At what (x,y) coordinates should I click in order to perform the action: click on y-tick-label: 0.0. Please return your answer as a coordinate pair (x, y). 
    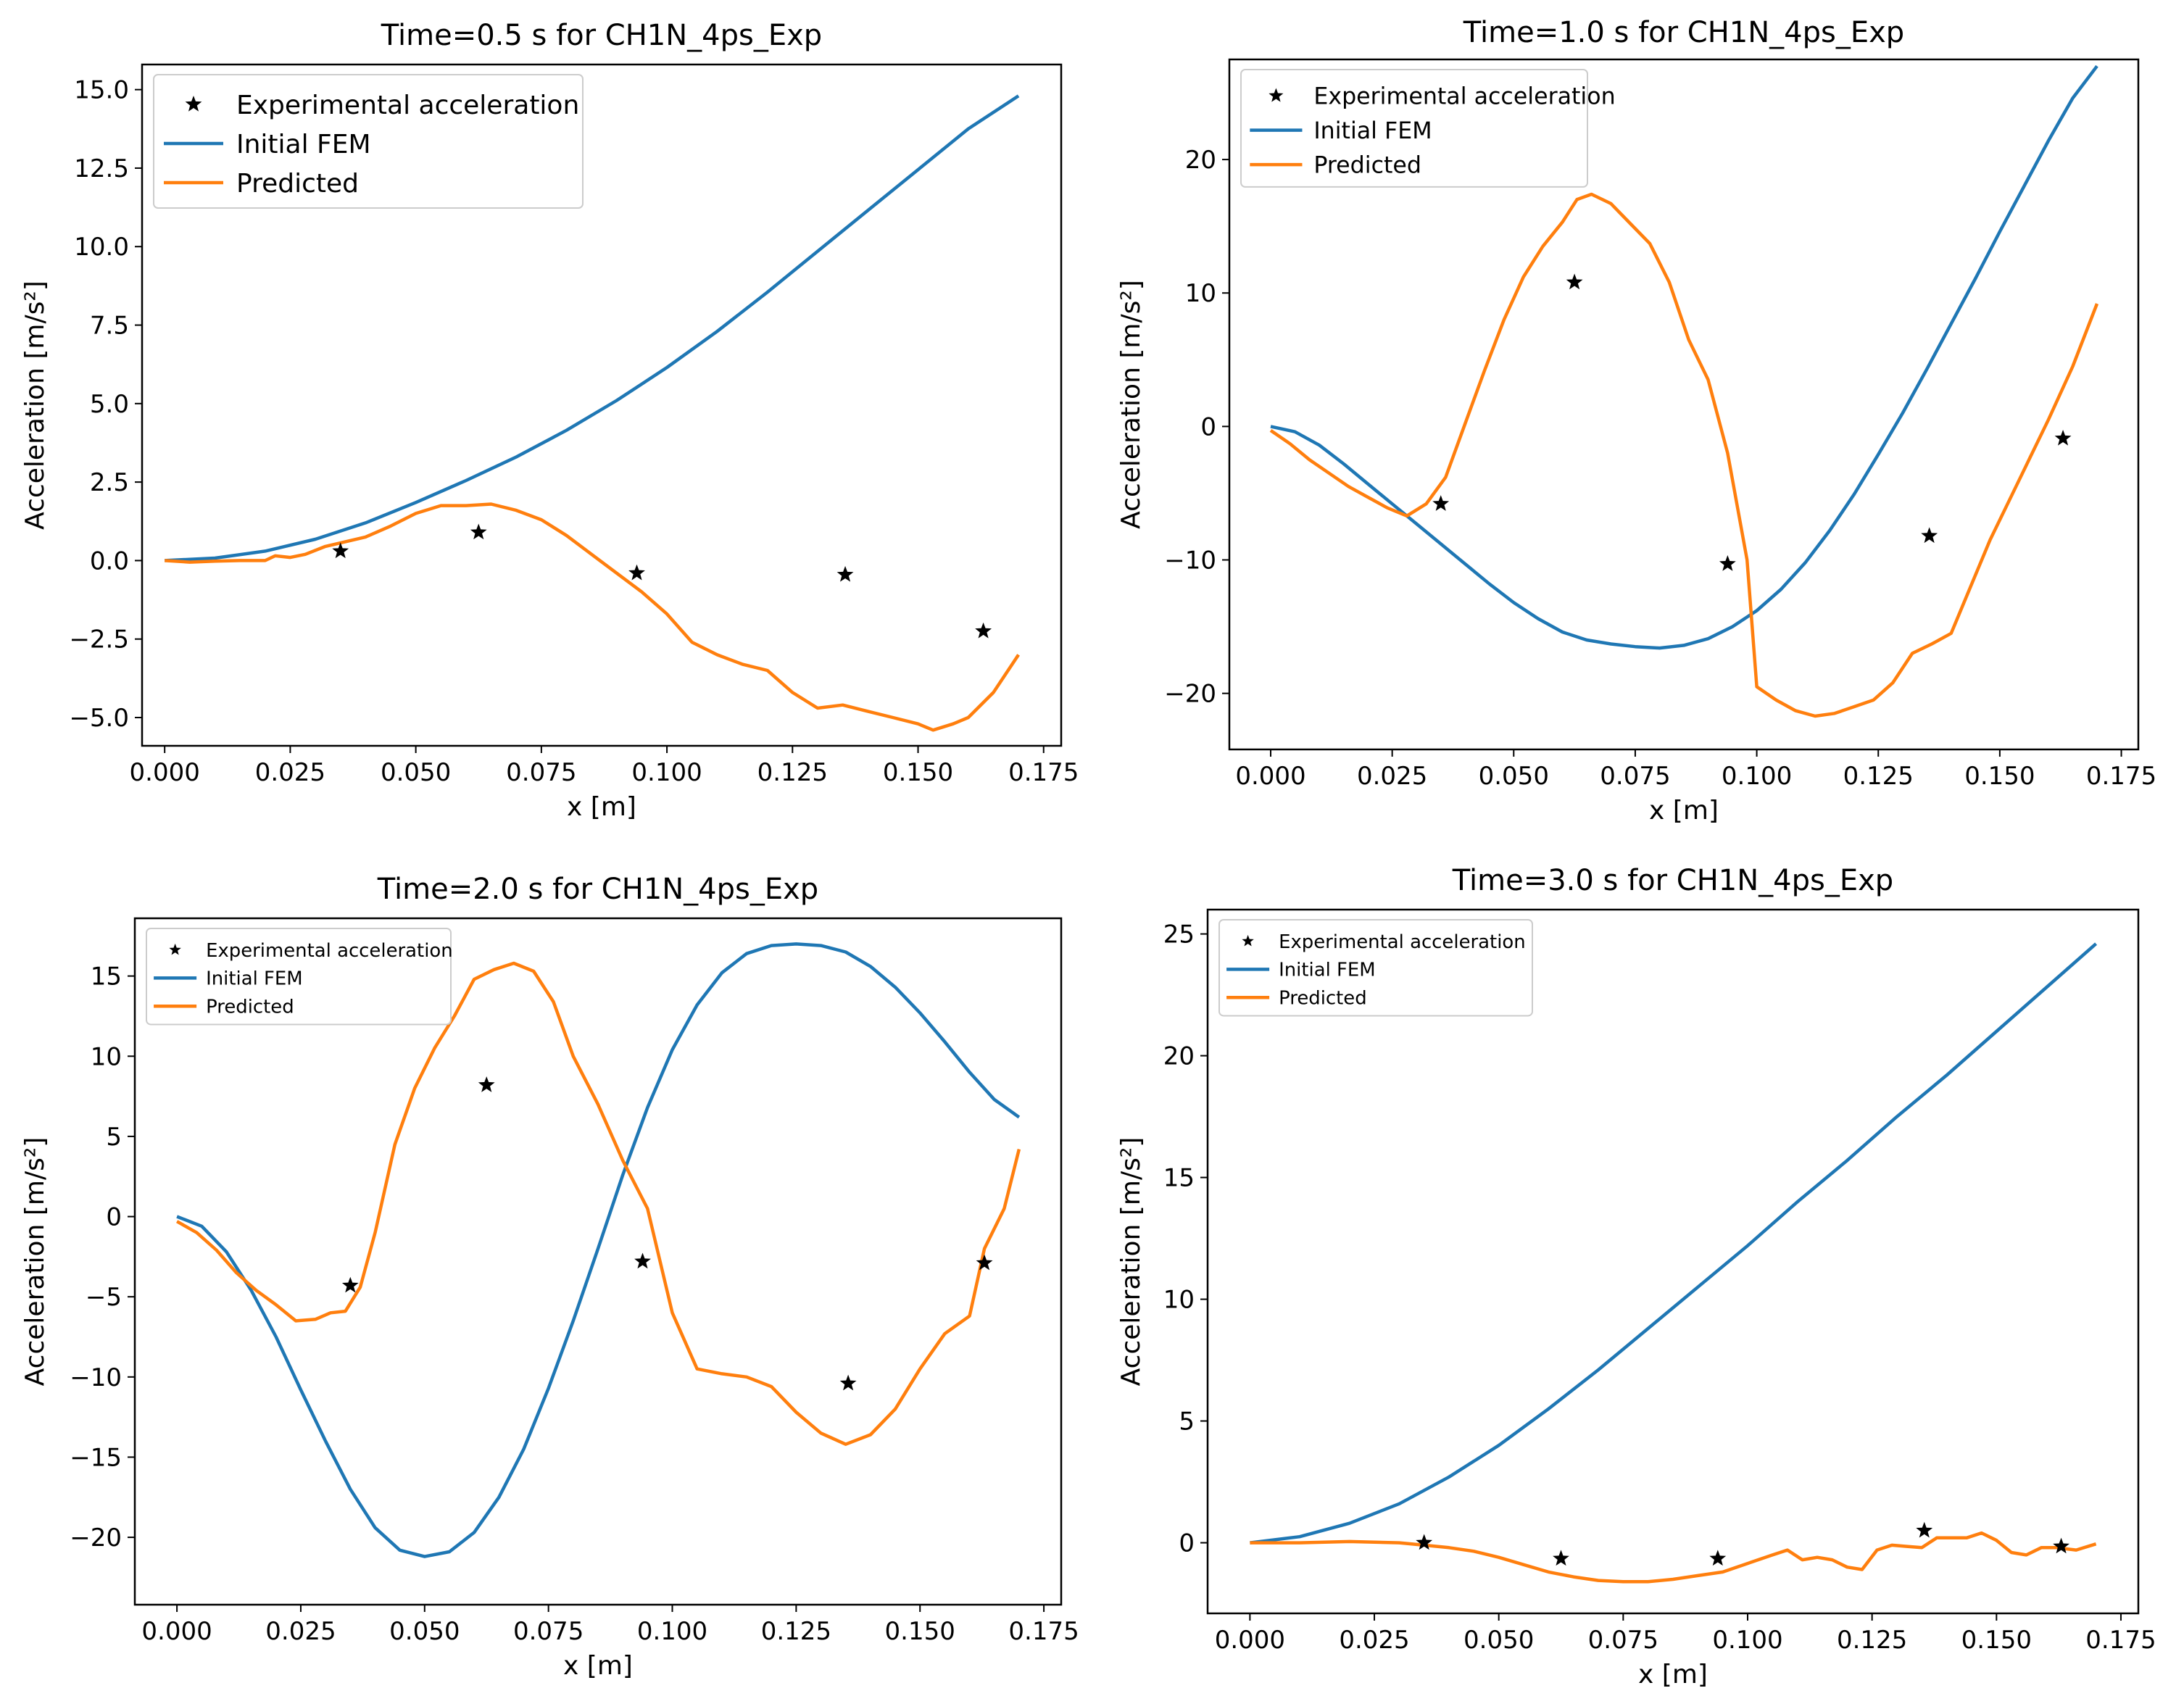
    Looking at the image, I should click on (109, 560).